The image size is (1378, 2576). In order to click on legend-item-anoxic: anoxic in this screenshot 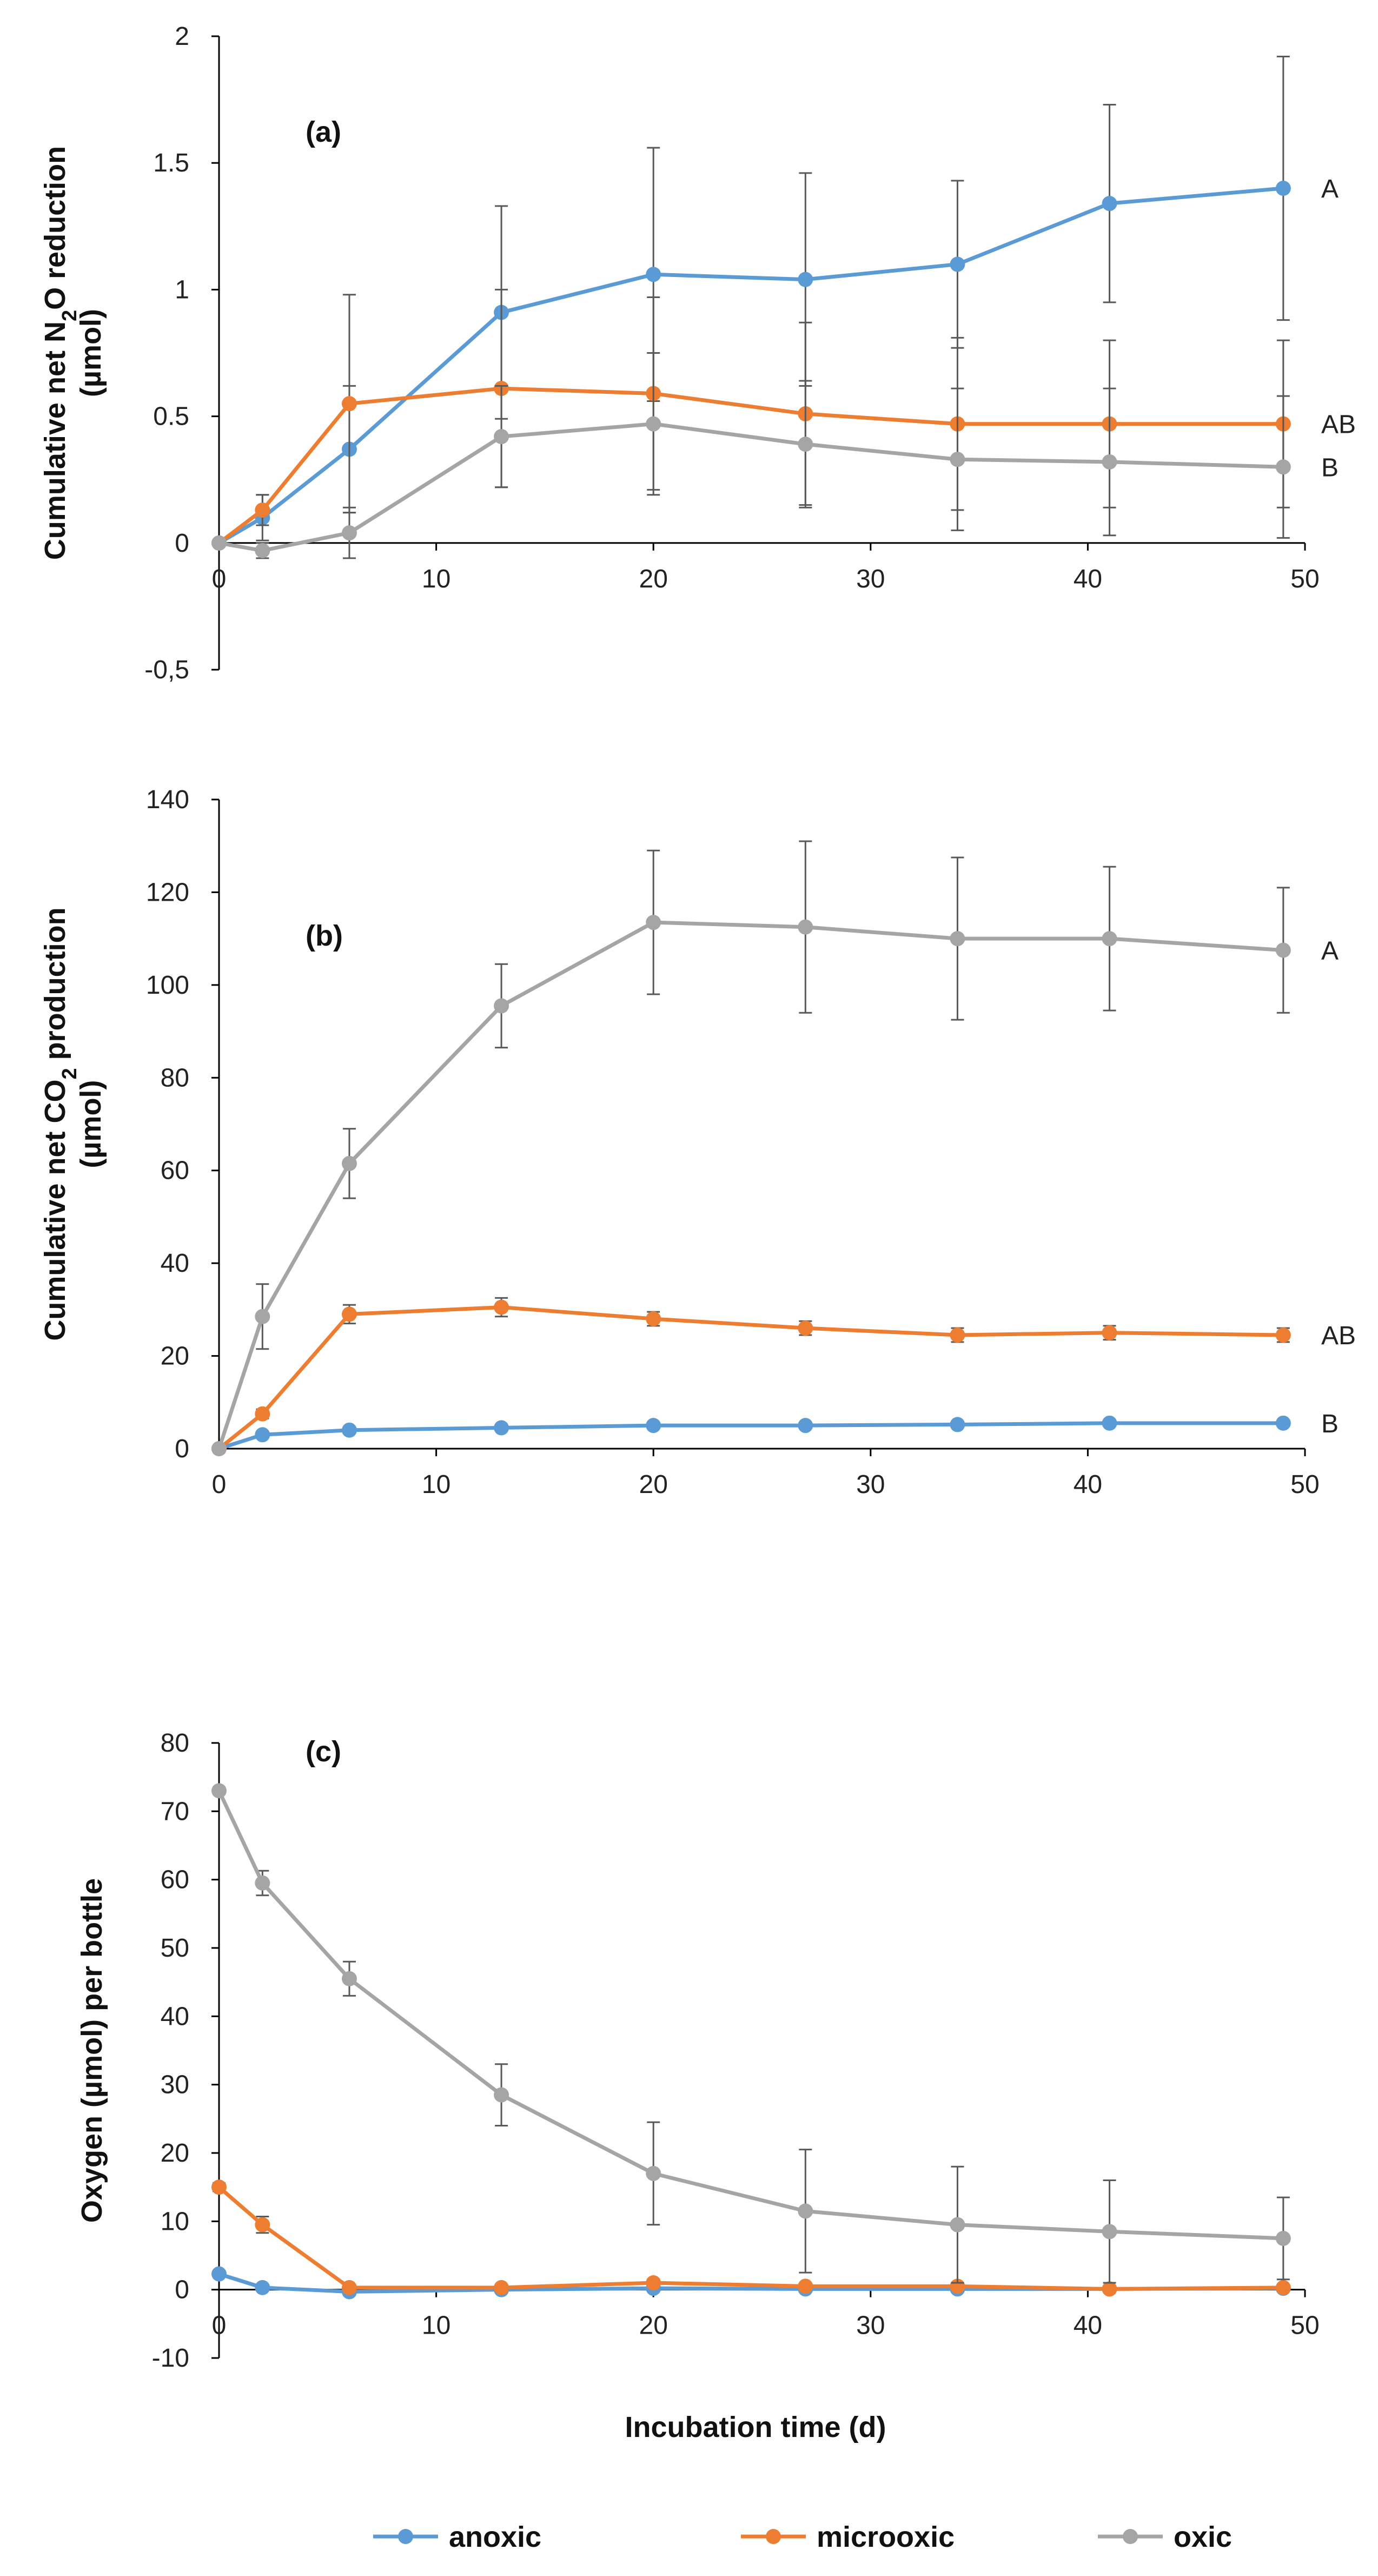, I will do `click(457, 2537)`.